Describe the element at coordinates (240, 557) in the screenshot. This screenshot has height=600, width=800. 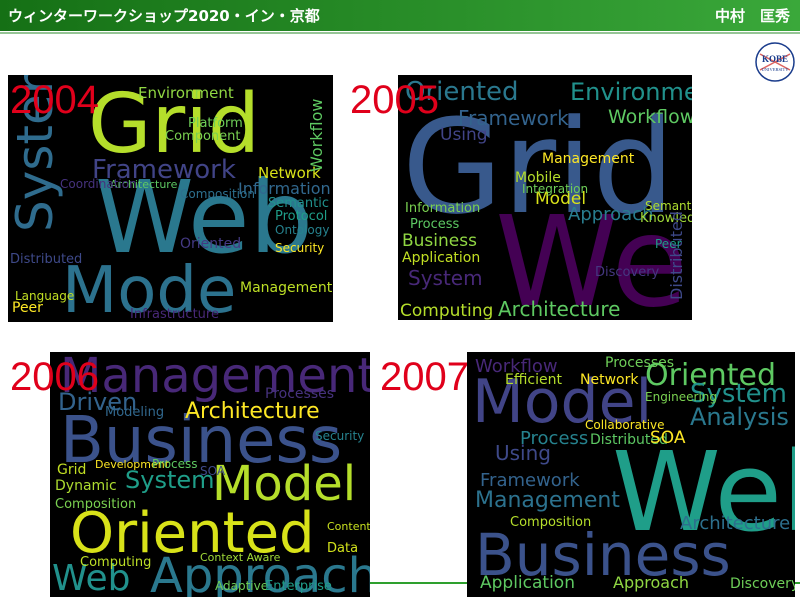
I see `cloud-word: Context Aware` at that location.